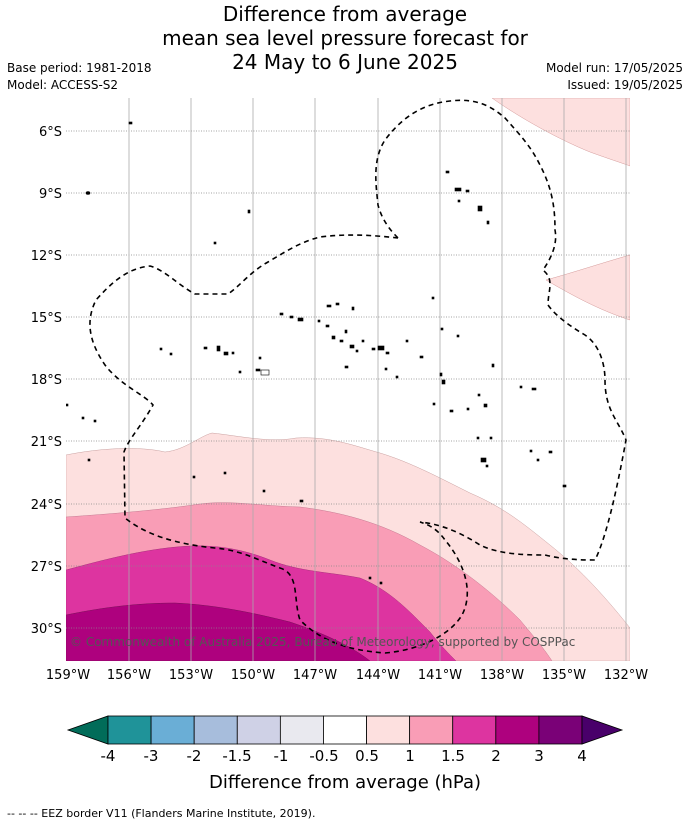 The image size is (690, 827). Describe the element at coordinates (587, 287) in the screenshot. I see `anomaly-band-0.5-1-east` at that location.